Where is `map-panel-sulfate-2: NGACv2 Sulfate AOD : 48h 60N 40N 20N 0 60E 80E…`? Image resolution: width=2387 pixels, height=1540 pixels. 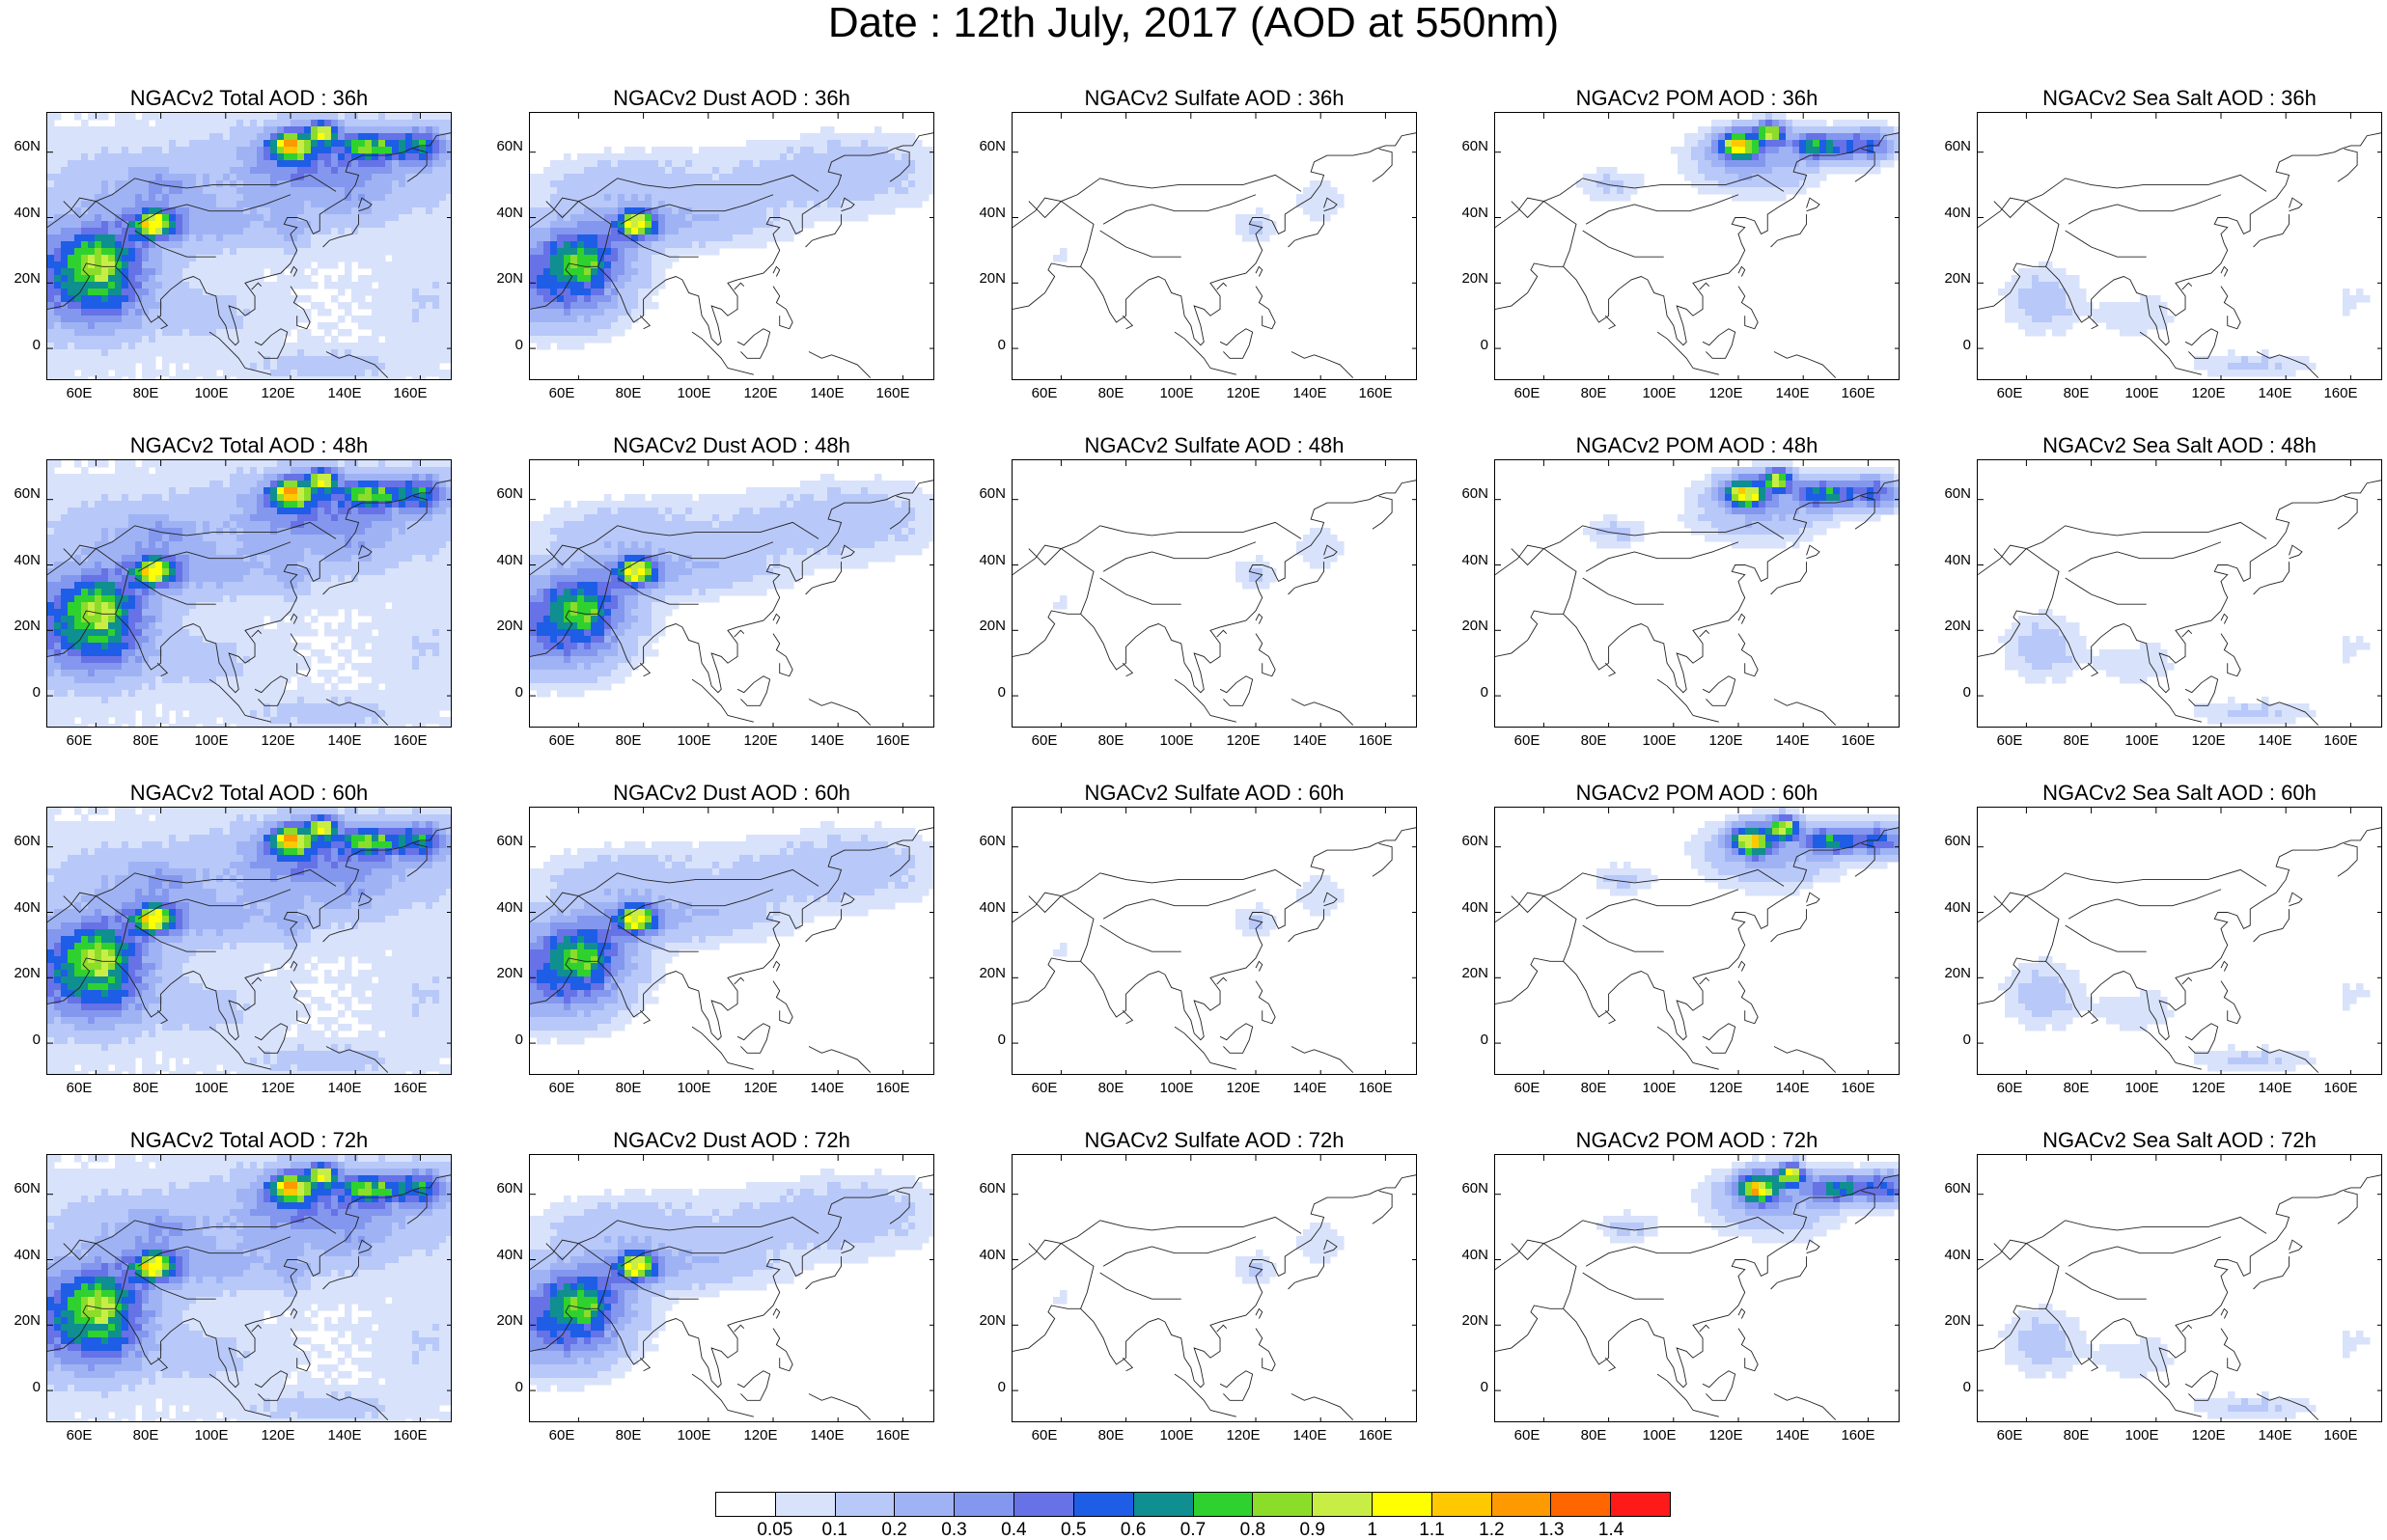
map-panel-sulfate-2: NGACv2 Sulfate AOD : 48h 60N 40N 20N 0 60E 80E… is located at coordinates (1198, 591).